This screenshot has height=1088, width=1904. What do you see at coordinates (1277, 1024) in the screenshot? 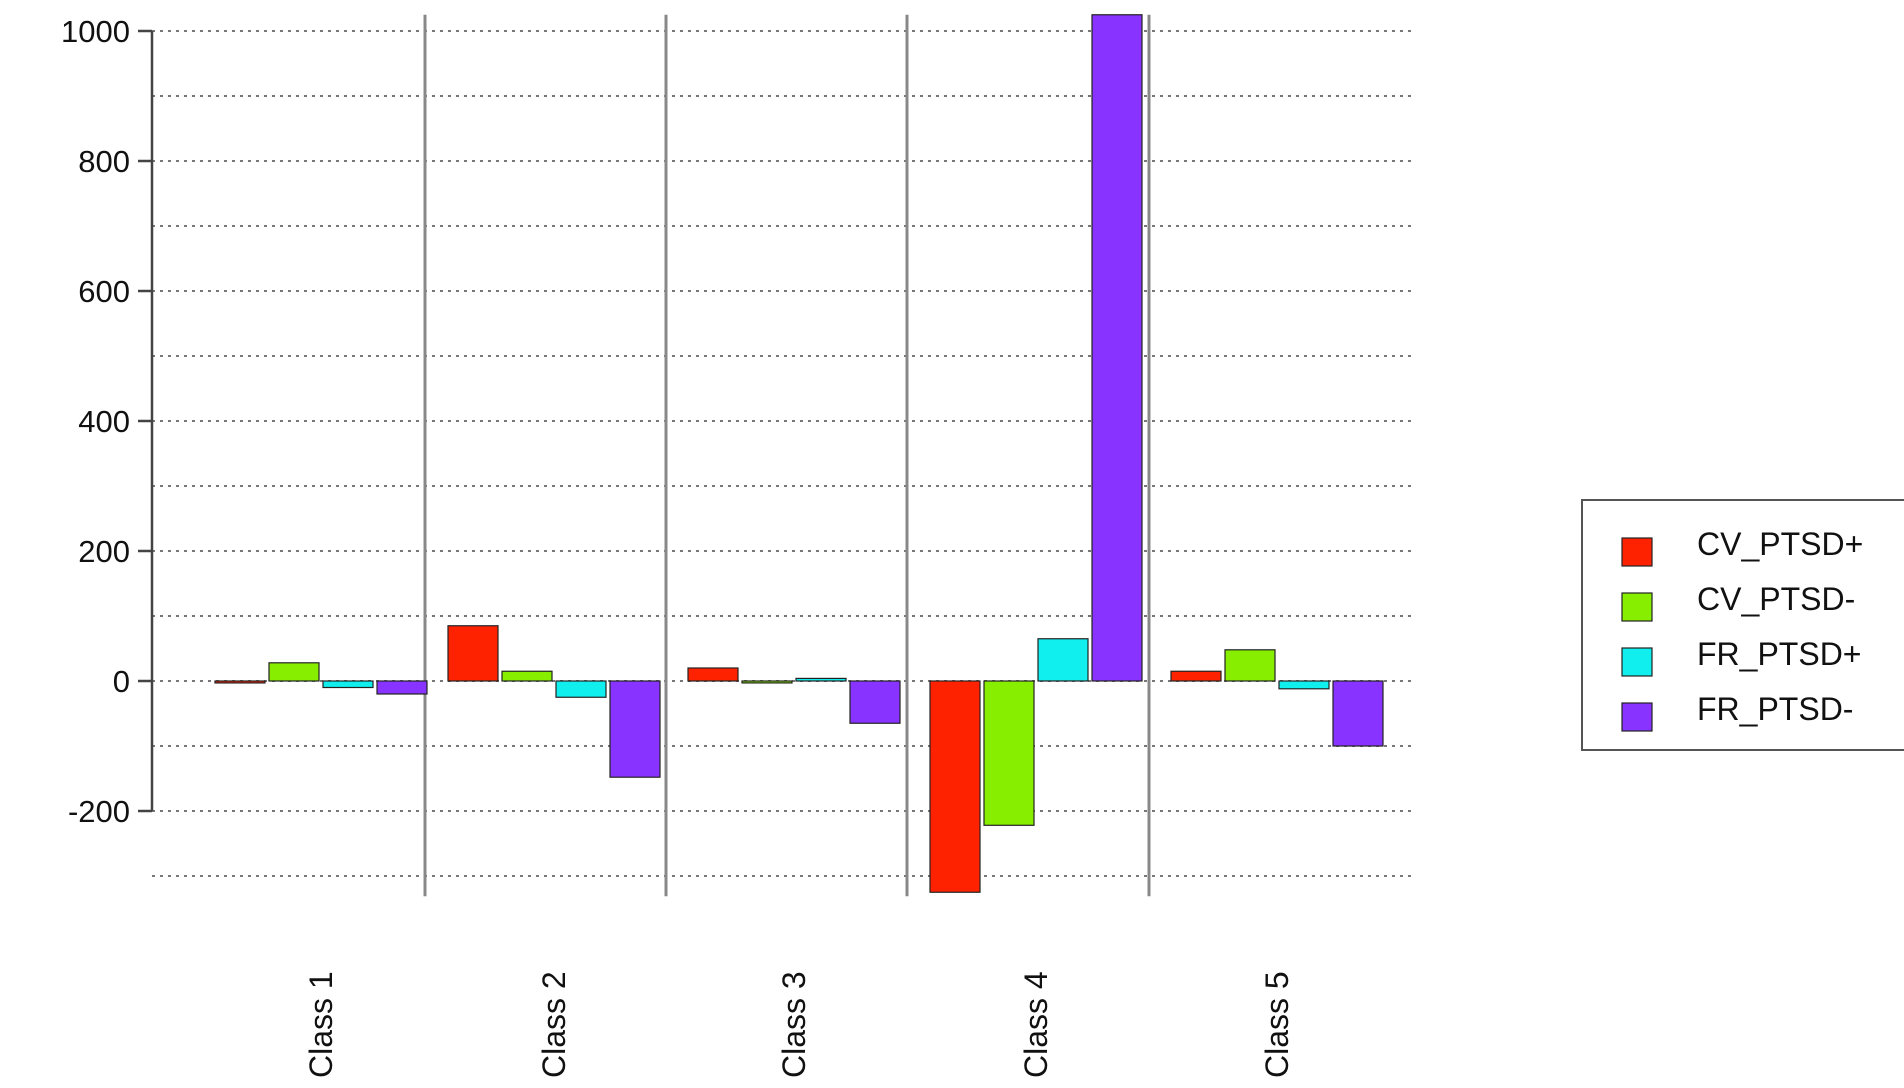
I see `category-label: Class 5` at bounding box center [1277, 1024].